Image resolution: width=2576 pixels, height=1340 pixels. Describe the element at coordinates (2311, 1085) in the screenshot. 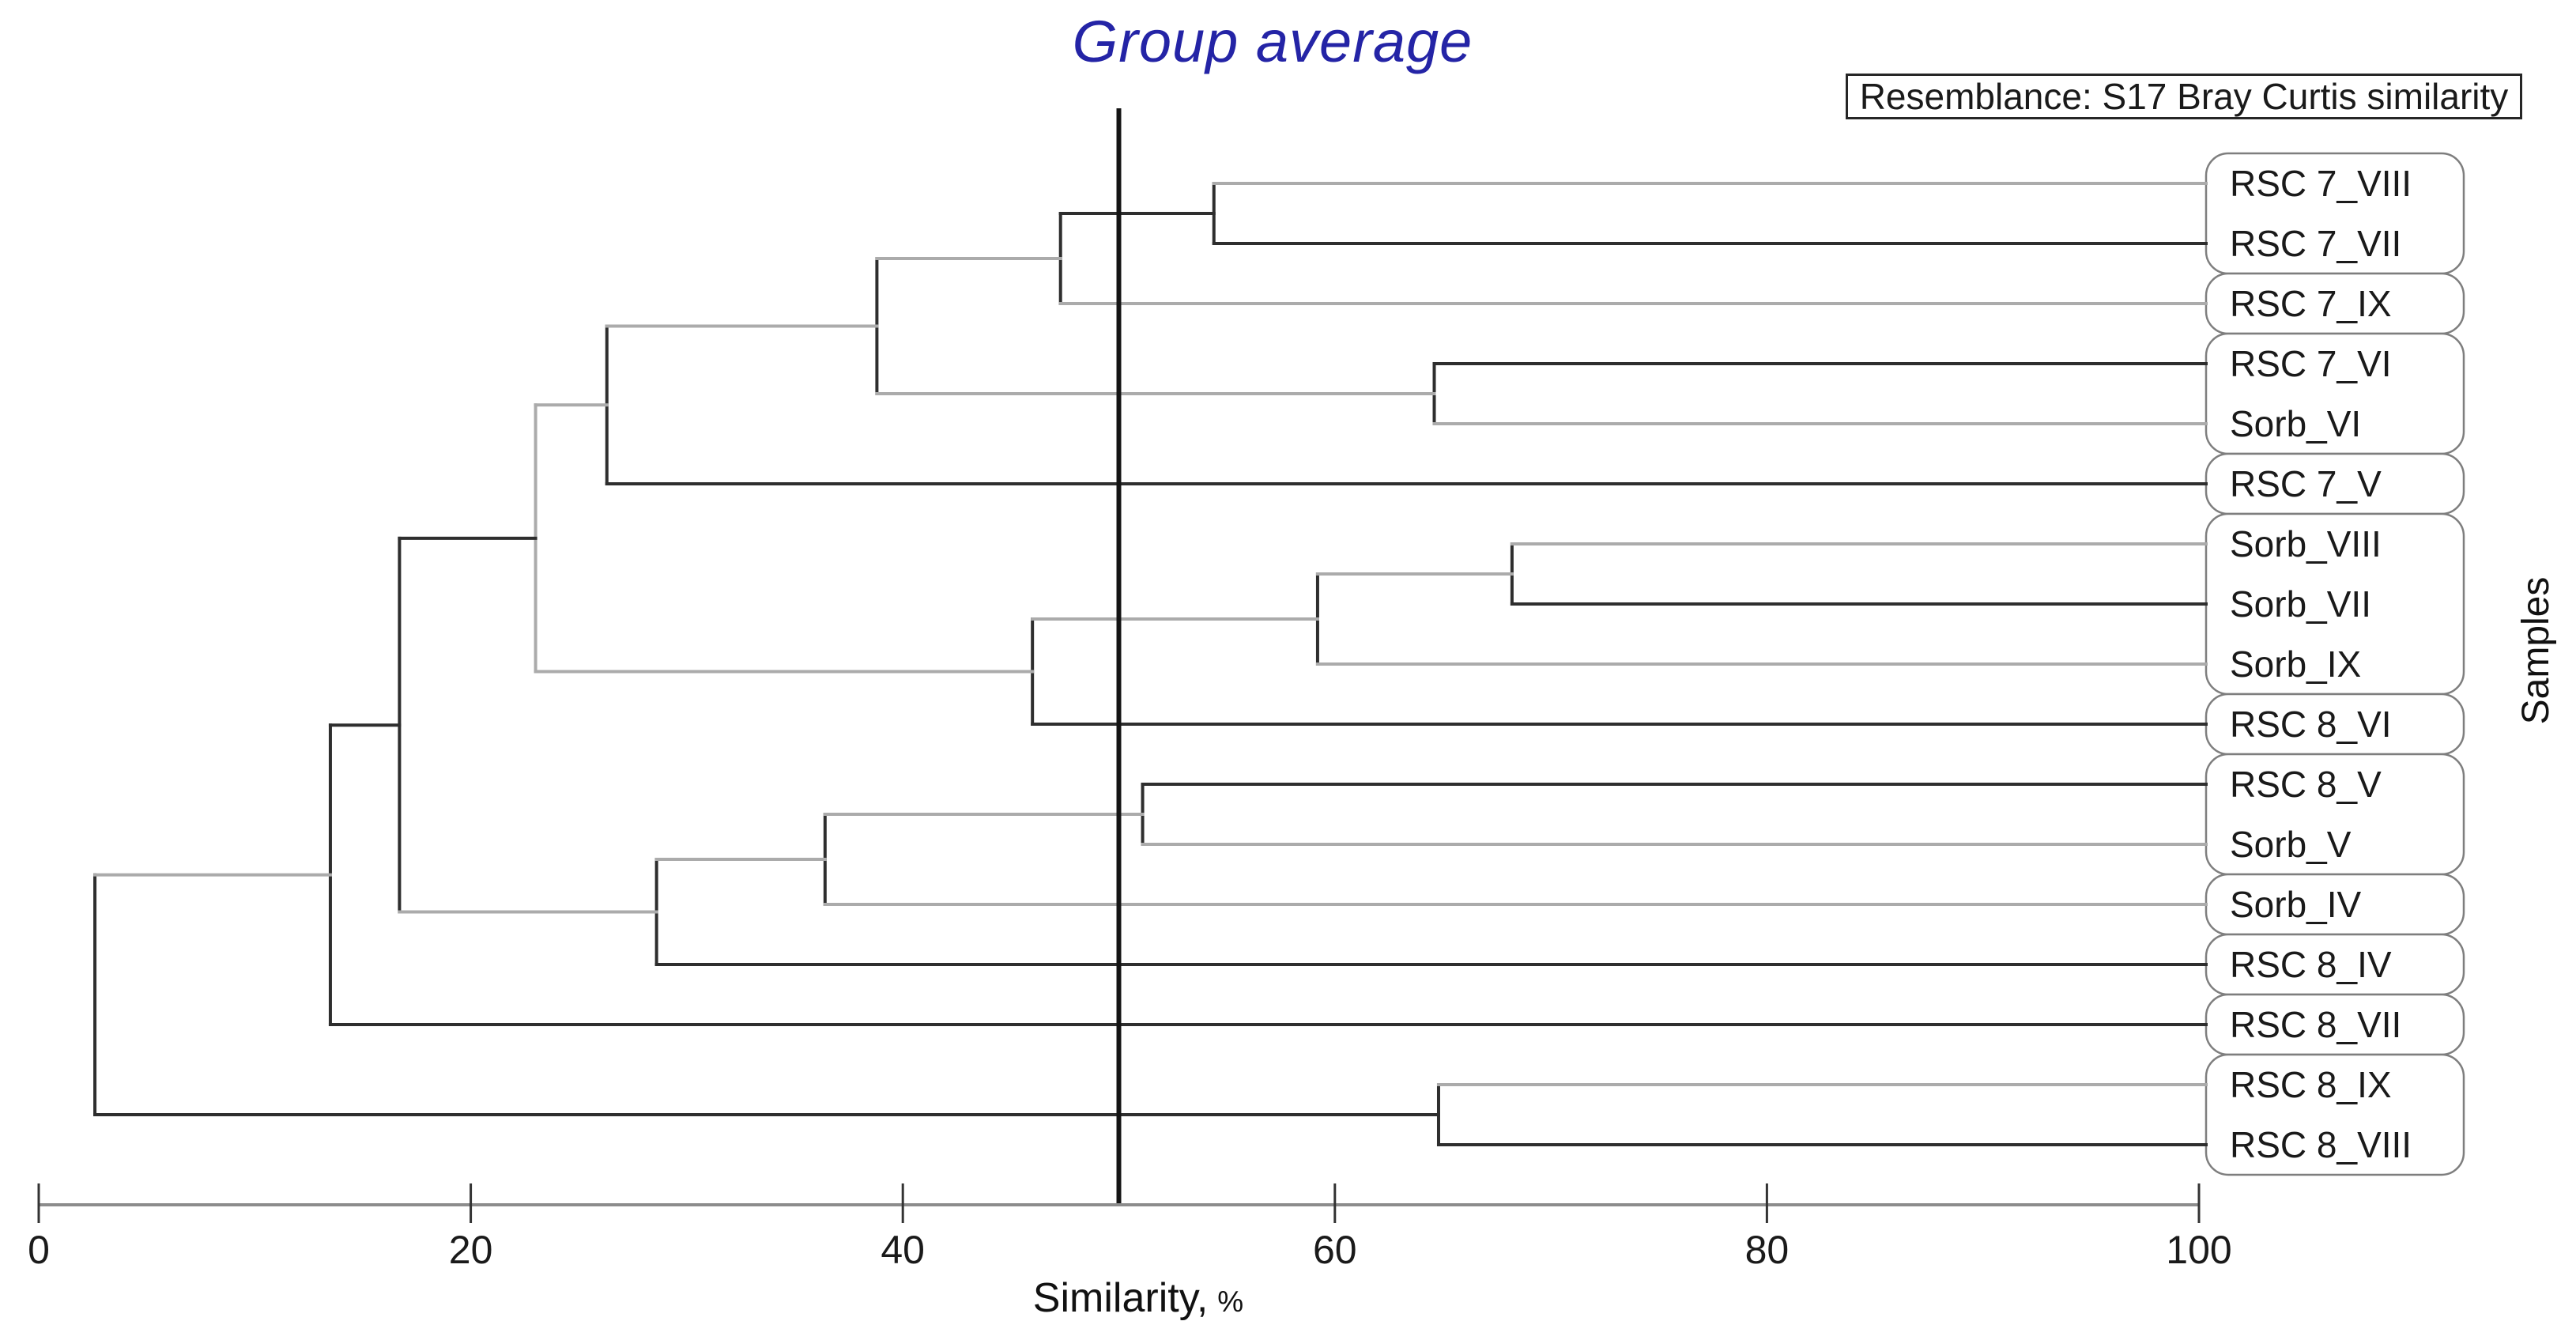

I see `sample-label: RSC 8_IX` at that location.